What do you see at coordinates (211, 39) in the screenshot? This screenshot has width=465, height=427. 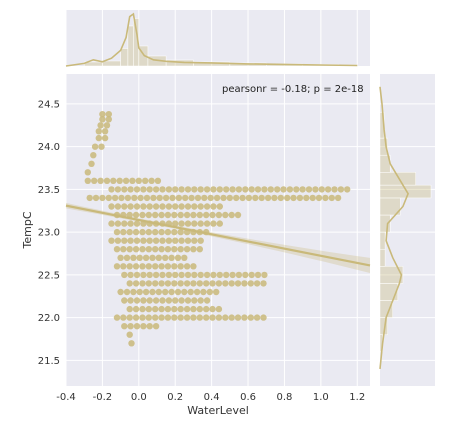 I see `top-marginal-density-curve` at bounding box center [211, 39].